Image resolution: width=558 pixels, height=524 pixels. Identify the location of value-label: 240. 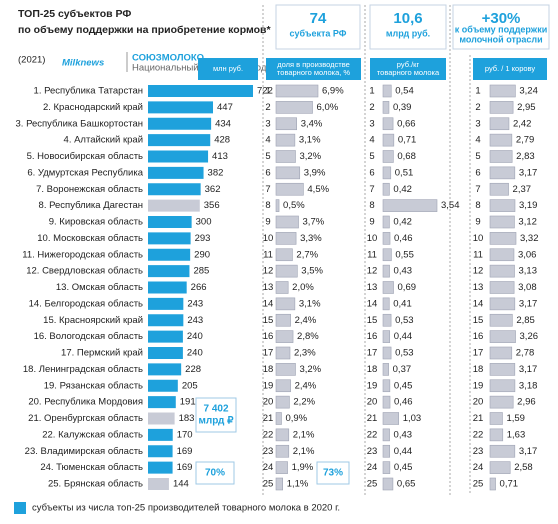
(195, 353).